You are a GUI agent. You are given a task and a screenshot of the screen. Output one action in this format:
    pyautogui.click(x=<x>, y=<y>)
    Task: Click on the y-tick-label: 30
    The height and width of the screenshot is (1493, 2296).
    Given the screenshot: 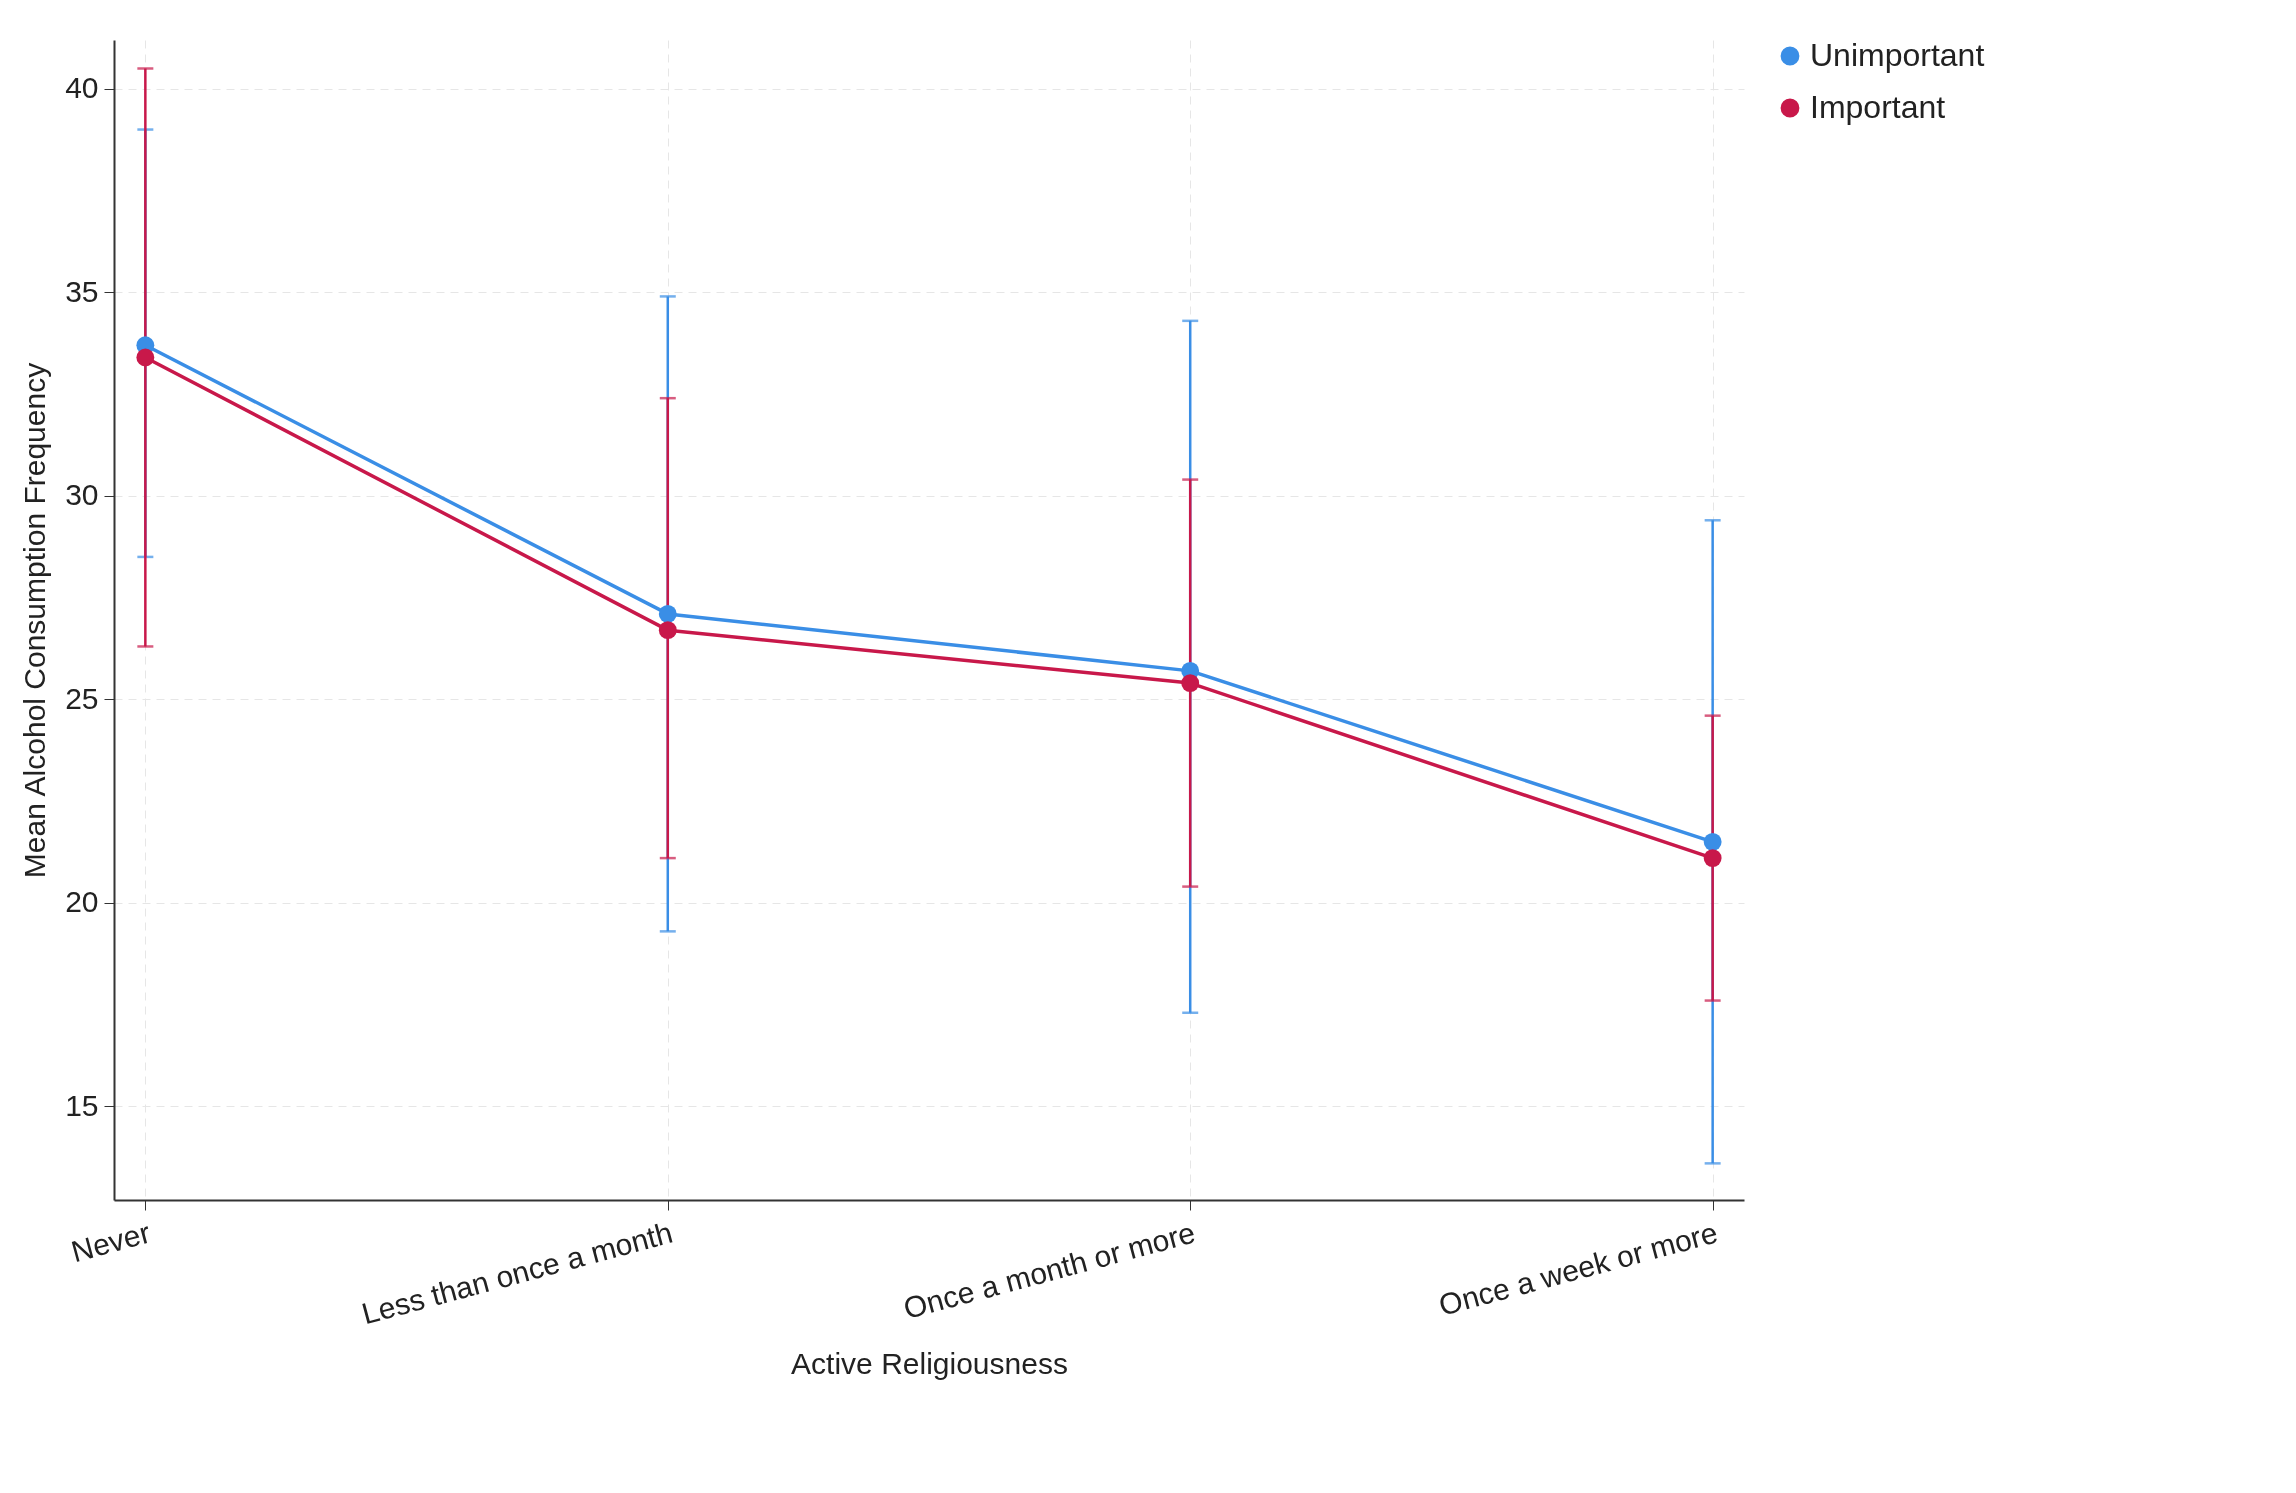 What is the action you would take?
    pyautogui.click(x=82, y=495)
    